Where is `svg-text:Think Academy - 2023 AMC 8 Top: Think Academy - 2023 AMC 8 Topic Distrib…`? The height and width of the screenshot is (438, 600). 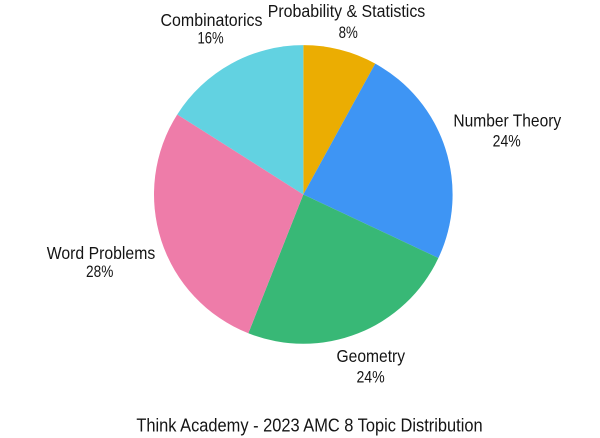 svg-text:Think Academy - 2023 AMC 8 Top: Think Academy - 2023 AMC 8 Topic Distrib… is located at coordinates (309, 426).